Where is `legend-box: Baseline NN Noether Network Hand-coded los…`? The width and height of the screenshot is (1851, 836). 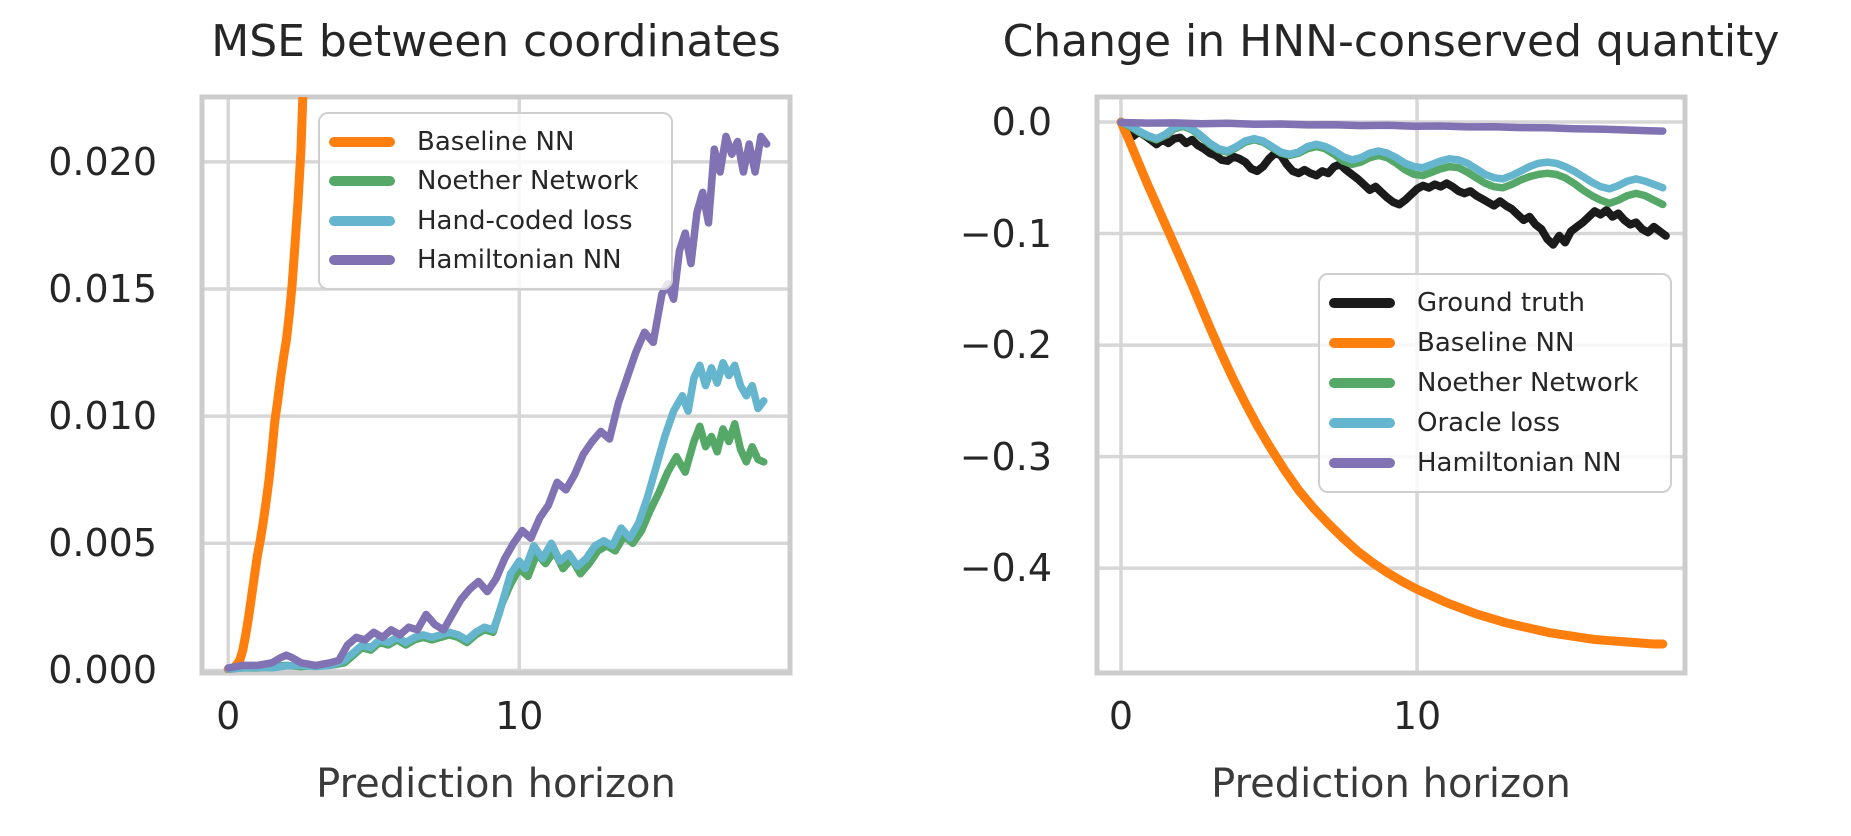 legend-box: Baseline NN Noether Network Hand-coded los… is located at coordinates (495, 201).